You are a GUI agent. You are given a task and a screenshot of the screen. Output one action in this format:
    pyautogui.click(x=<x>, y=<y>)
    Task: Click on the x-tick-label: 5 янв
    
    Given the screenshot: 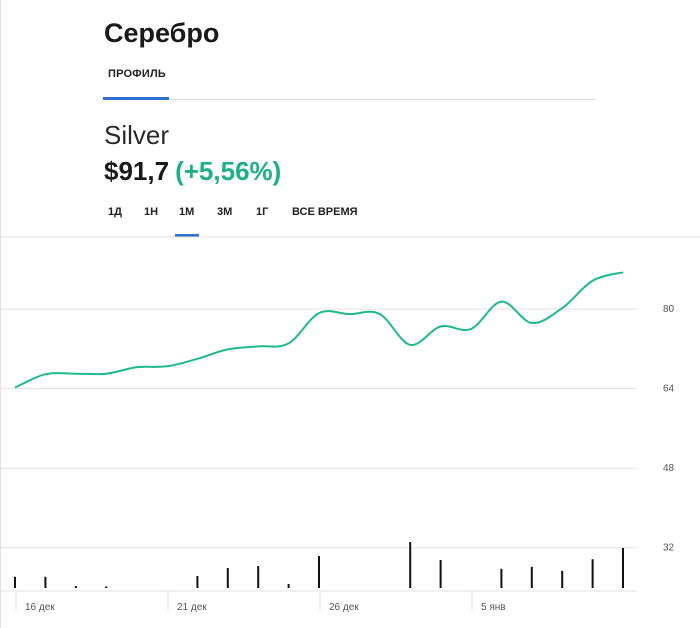 What is the action you would take?
    pyautogui.click(x=493, y=607)
    